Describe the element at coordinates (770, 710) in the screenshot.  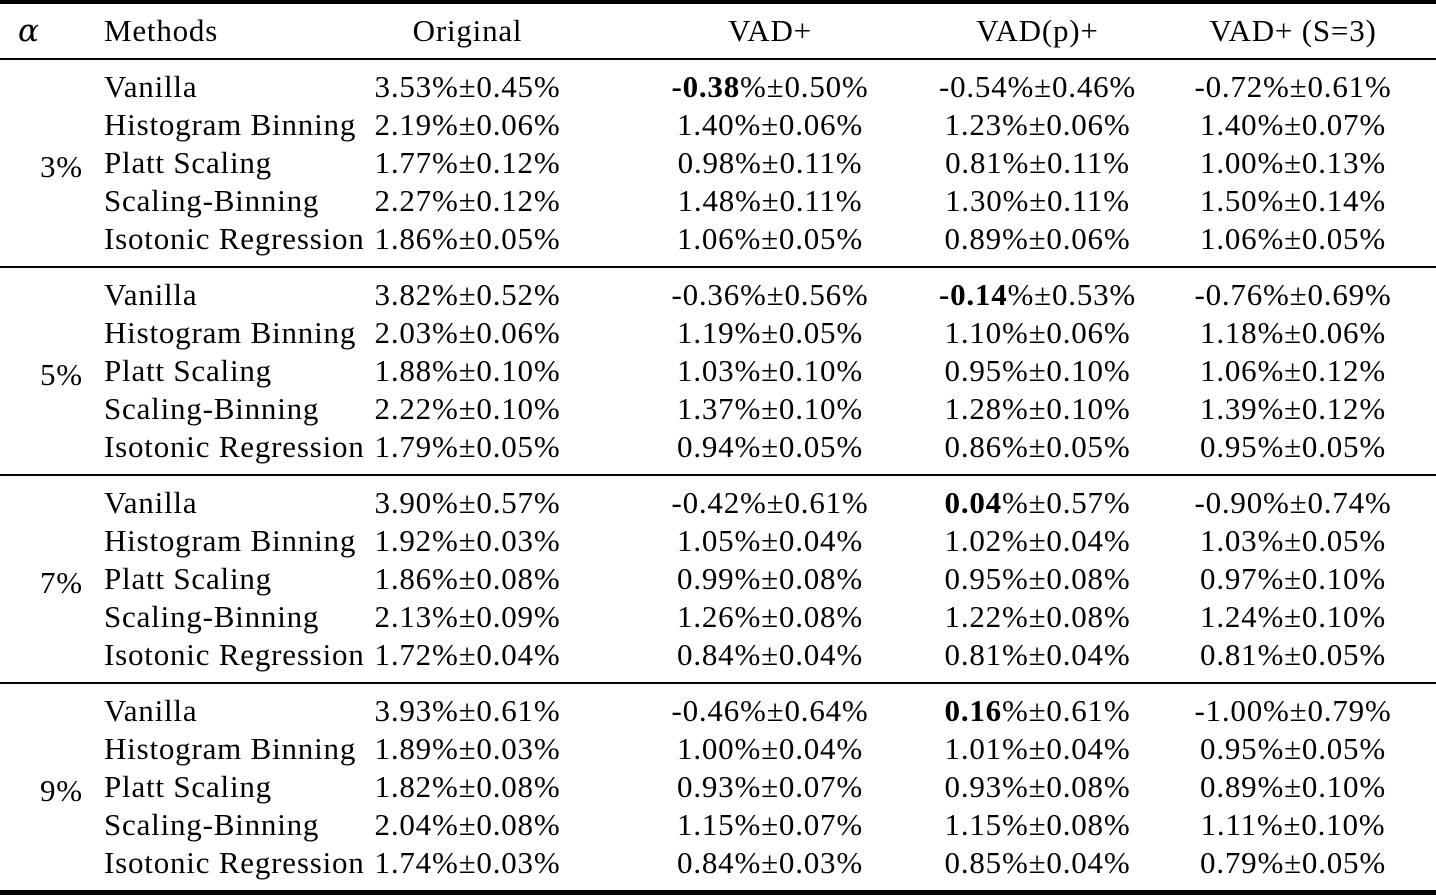
I see `value-cell: -0.46%±0.64%` at that location.